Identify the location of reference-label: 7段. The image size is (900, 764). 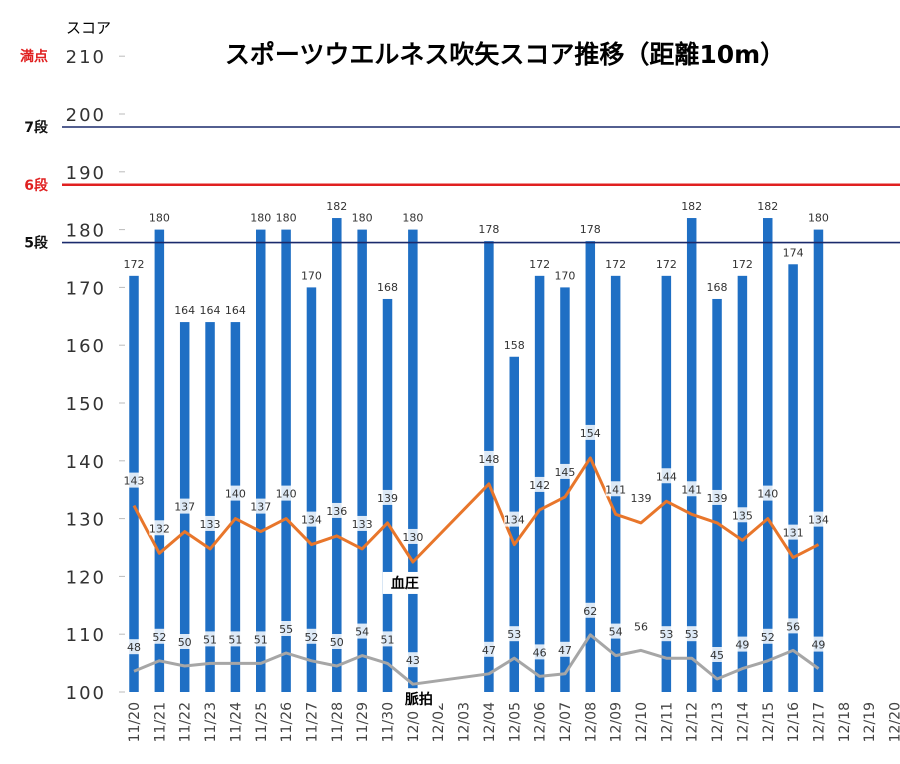
(36, 127).